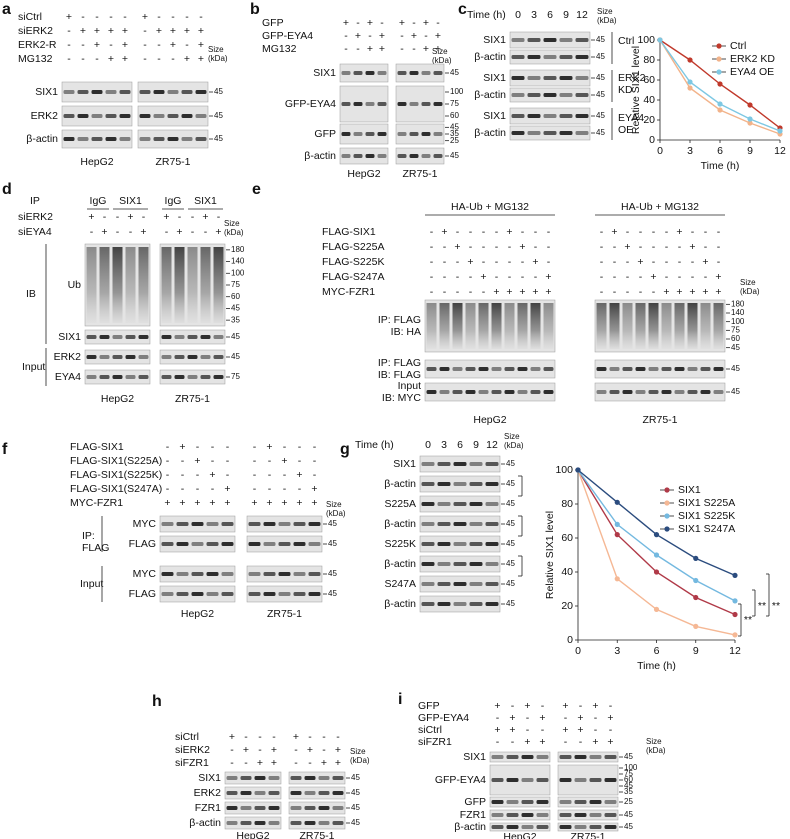 The image size is (790, 839). Describe the element at coordinates (238, 261) in the screenshot. I see `size-marker: 140` at that location.